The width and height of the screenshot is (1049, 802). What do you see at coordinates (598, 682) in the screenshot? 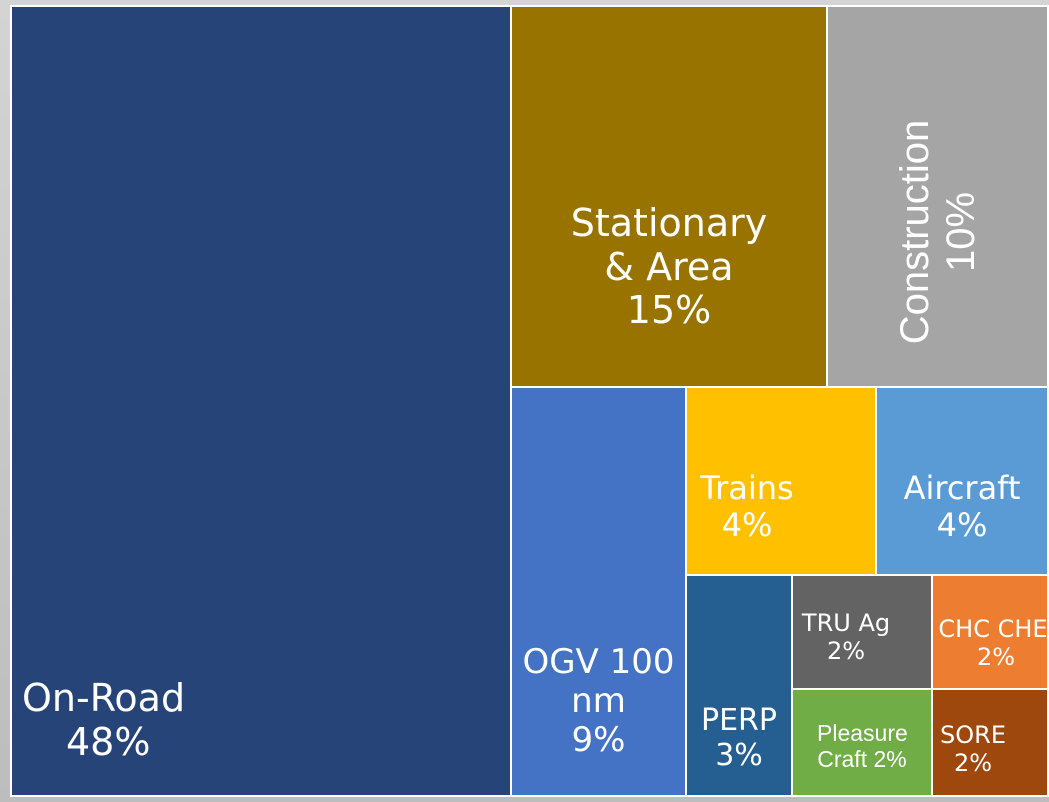
I see `tile-label-ogv-100nm: OGV 100 nm` at bounding box center [598, 682].